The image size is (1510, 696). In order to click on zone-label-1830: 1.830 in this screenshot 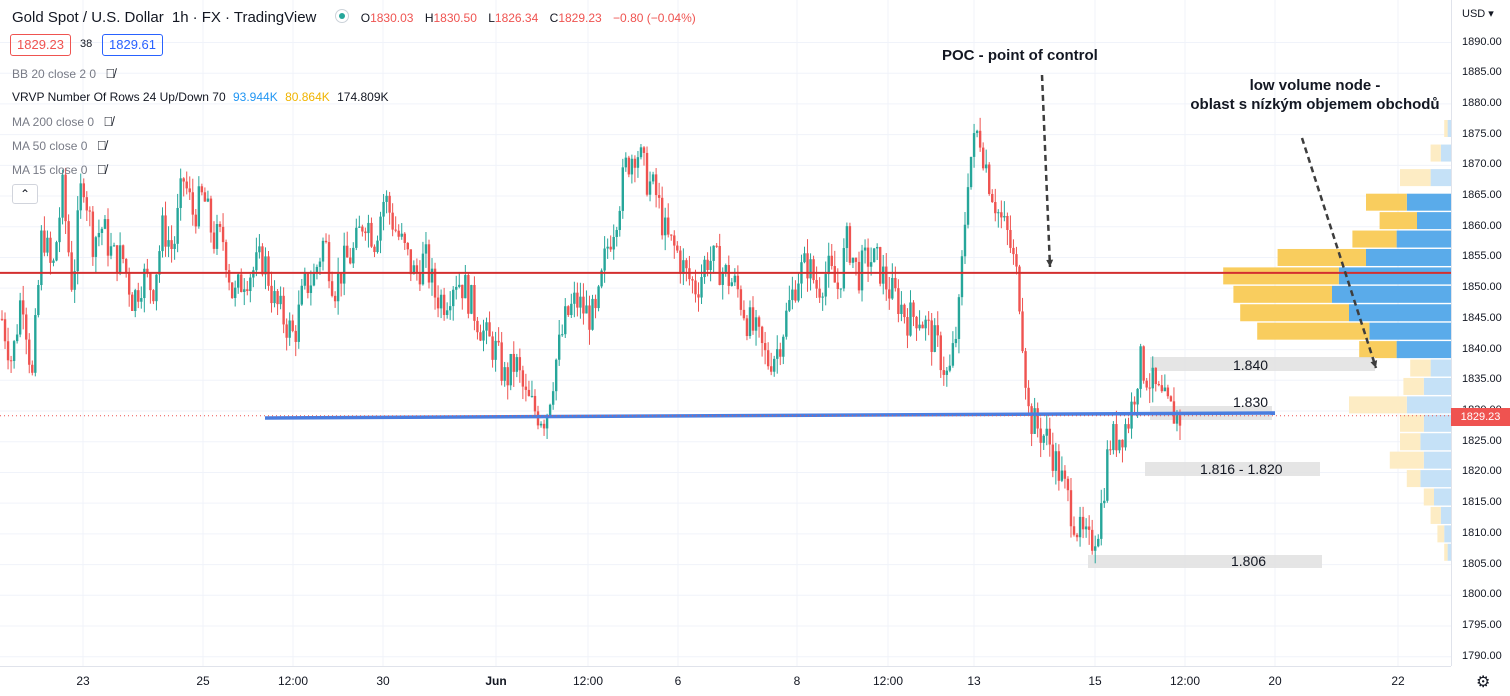, I will do `click(1251, 402)`.